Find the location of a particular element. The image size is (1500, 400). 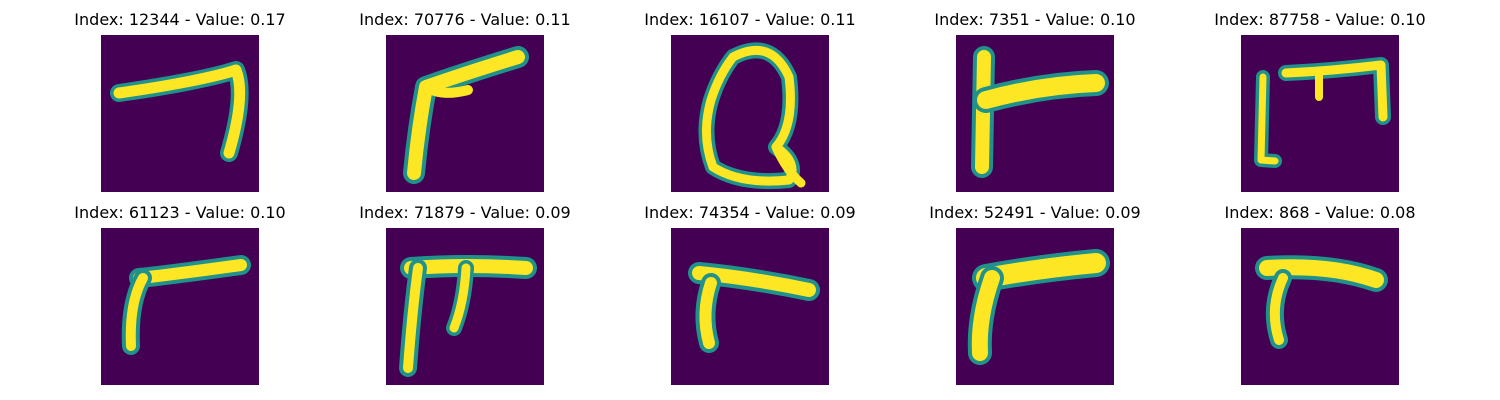

panel-3: Index: 16107 - Value: 0.11 is located at coordinates (750, 101).